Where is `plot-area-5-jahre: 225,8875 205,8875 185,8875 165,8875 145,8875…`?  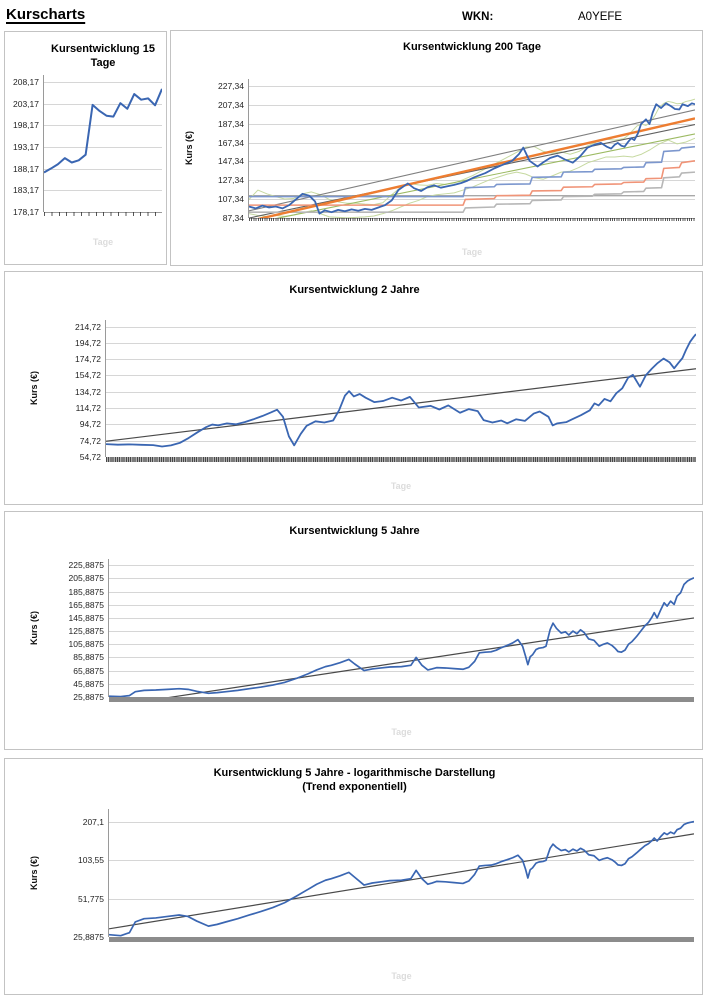
plot-area-5-jahre: 225,8875 205,8875 185,8875 165,8875 145,8875… is located at coordinates (381, 630).